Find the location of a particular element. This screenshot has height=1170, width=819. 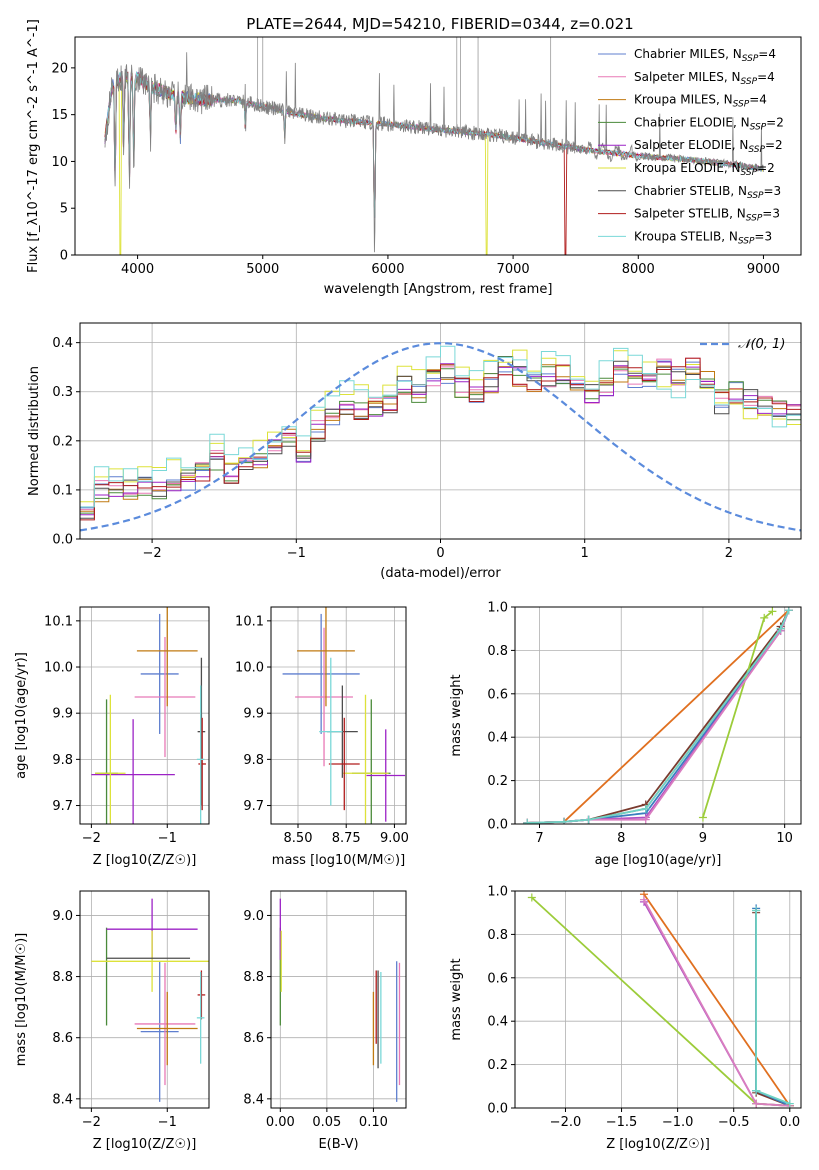

y-tick-label: 0 is located at coordinates (64, 256).